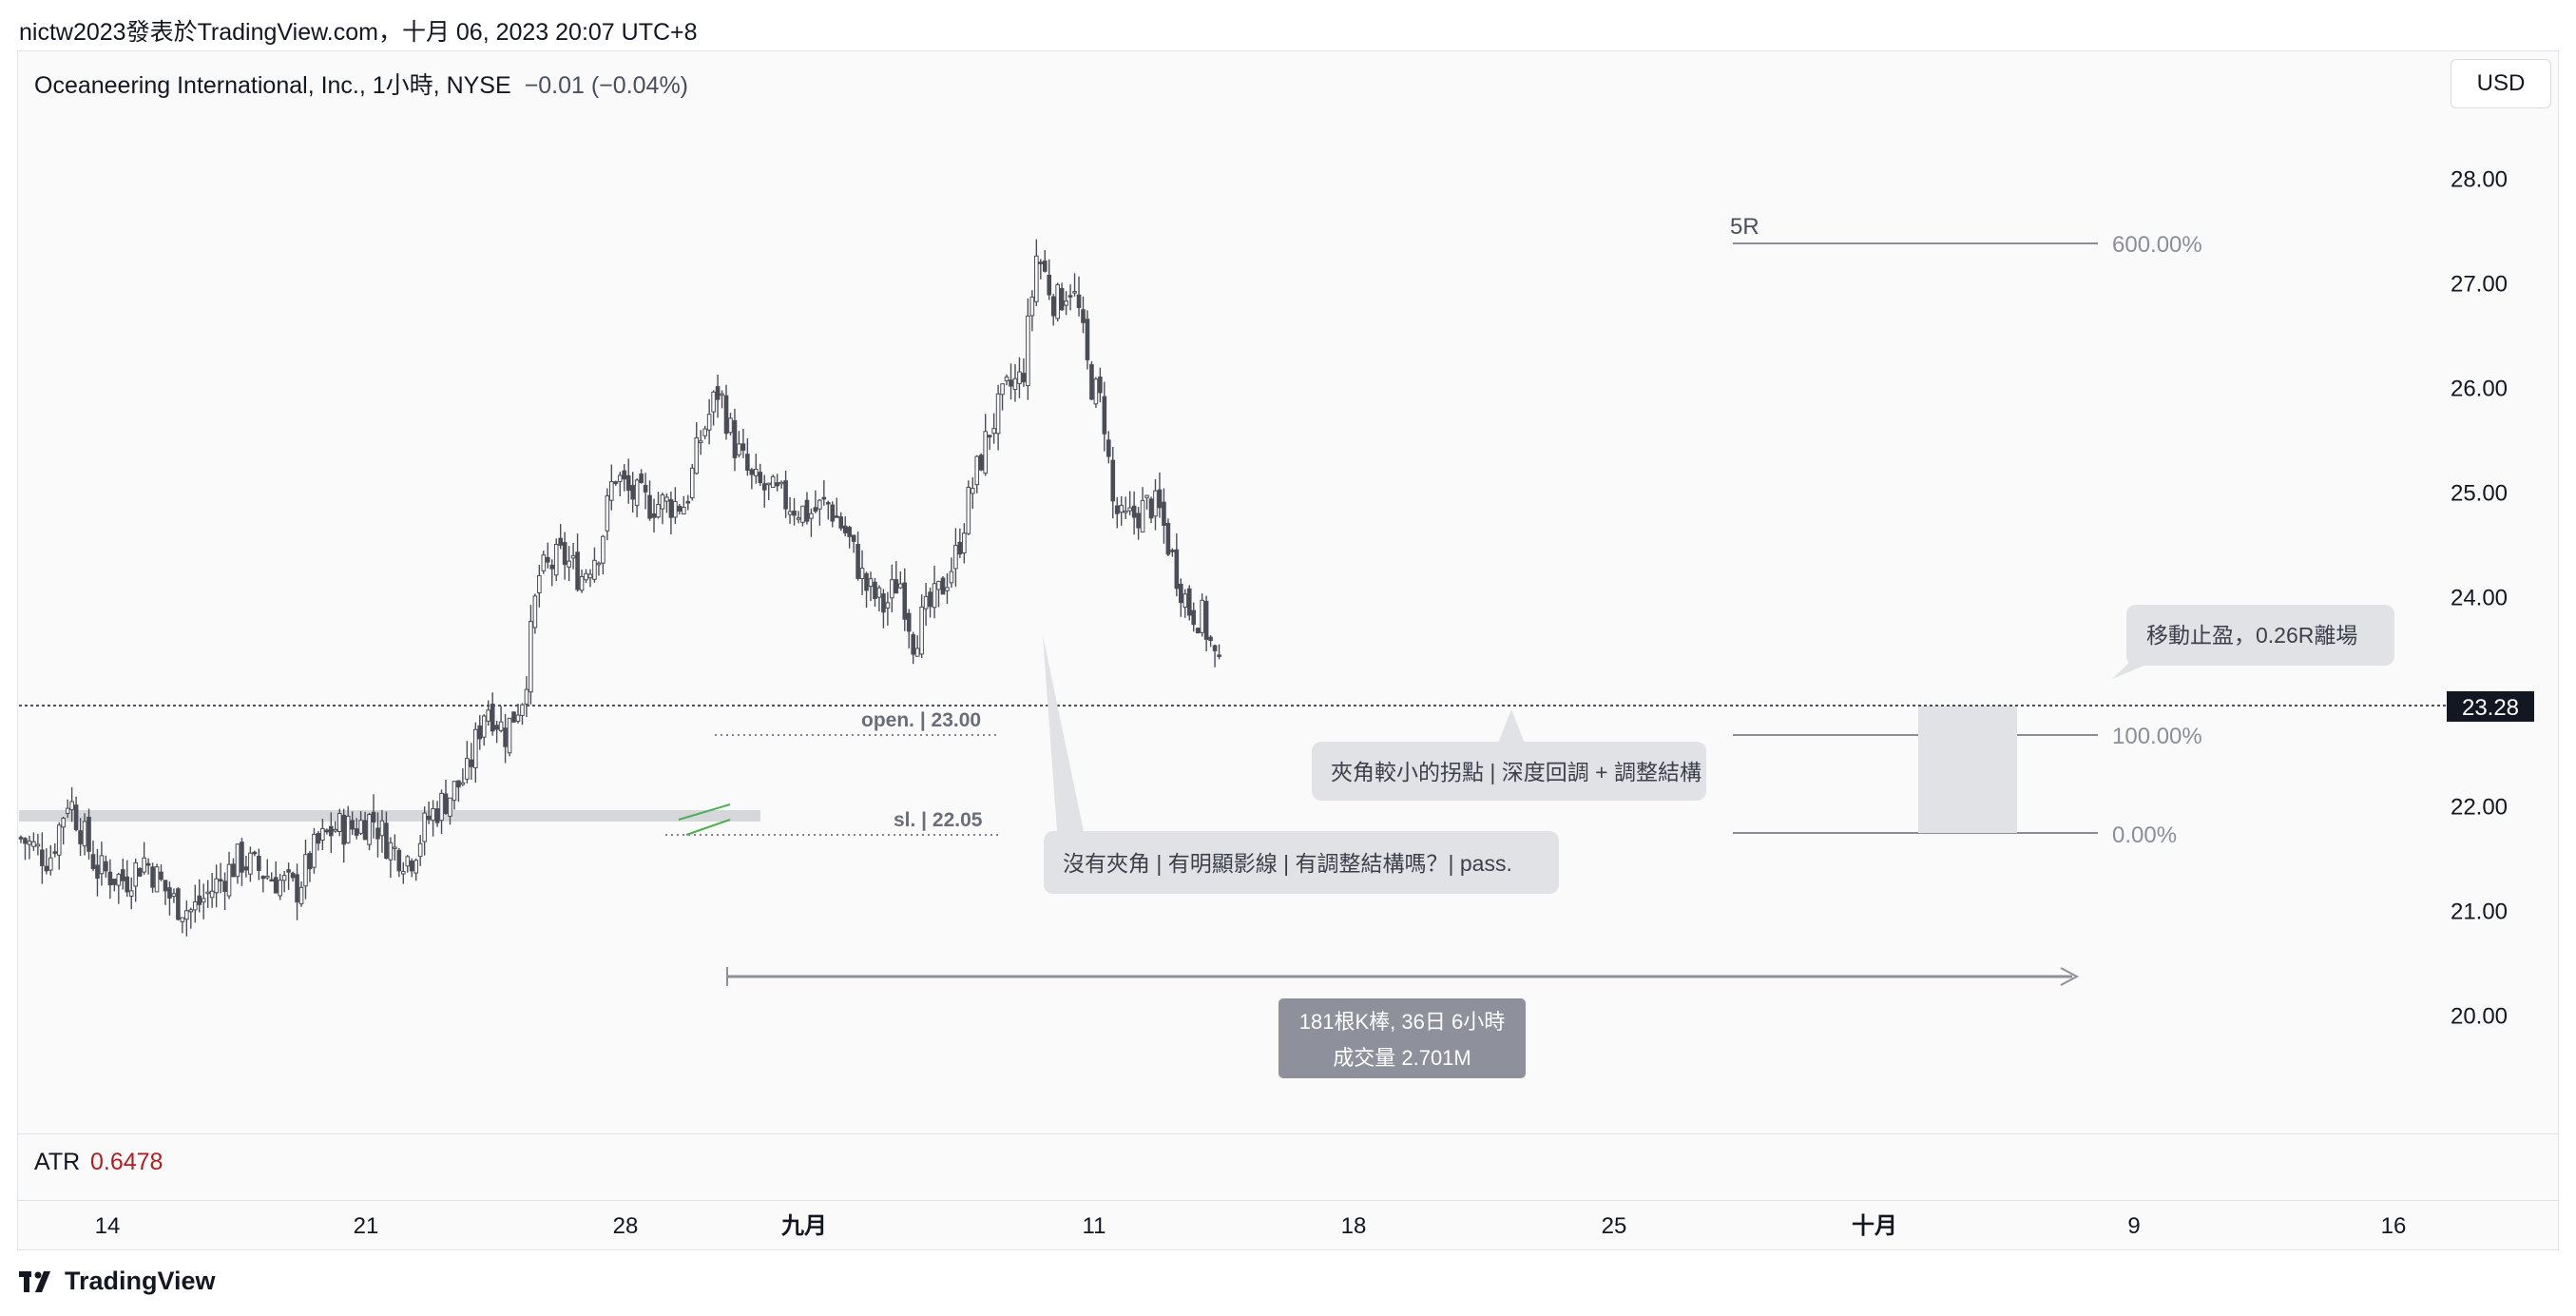 The height and width of the screenshot is (1316, 2576). What do you see at coordinates (2479, 808) in the screenshot?
I see `price-tick-label: 22.00` at bounding box center [2479, 808].